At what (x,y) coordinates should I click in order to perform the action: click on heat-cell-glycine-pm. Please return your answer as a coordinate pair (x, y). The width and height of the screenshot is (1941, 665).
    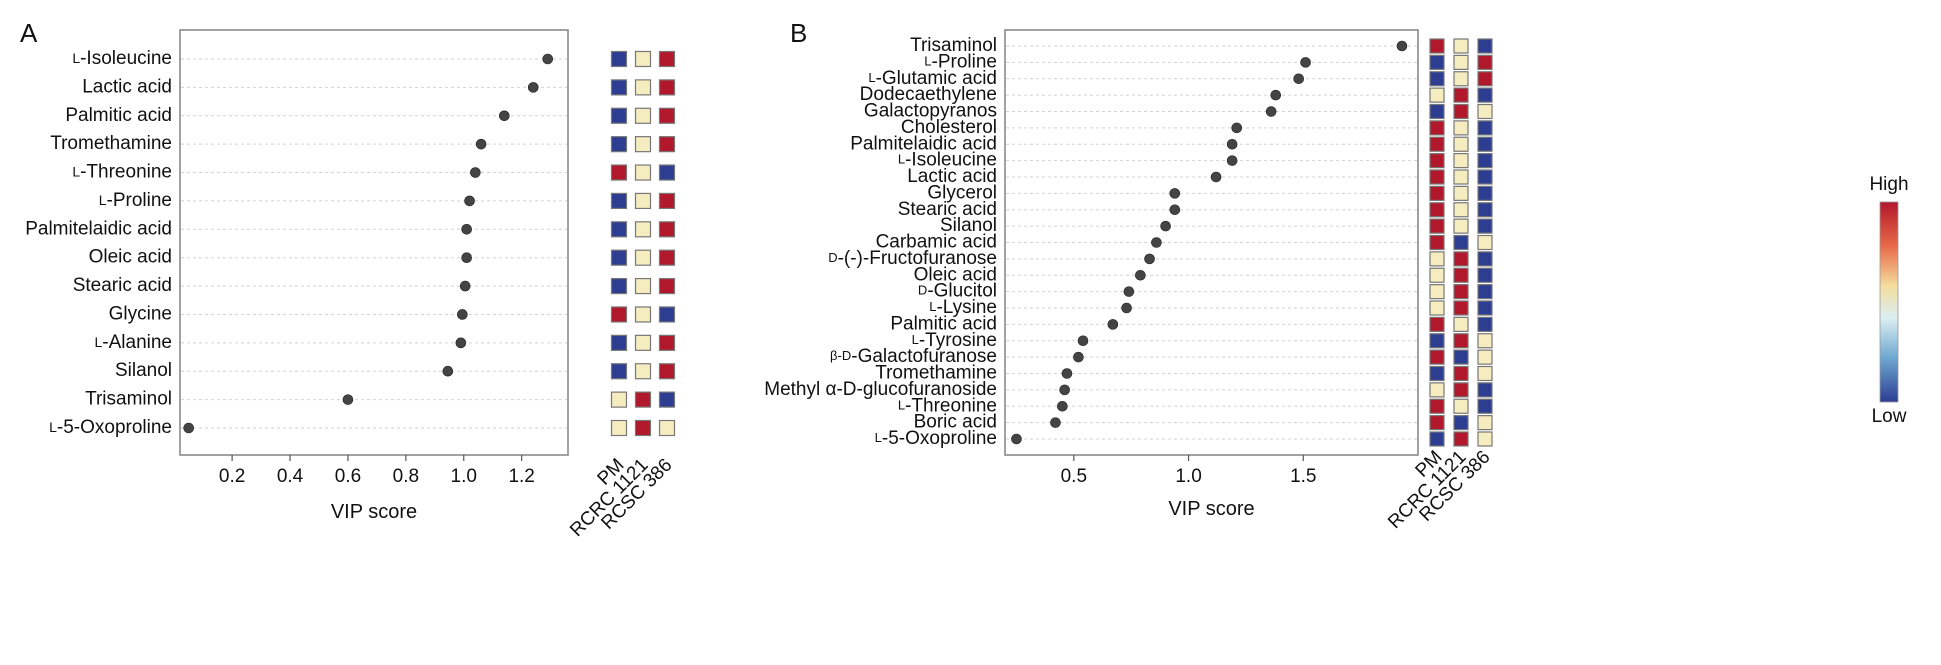
    Looking at the image, I should click on (619, 314).